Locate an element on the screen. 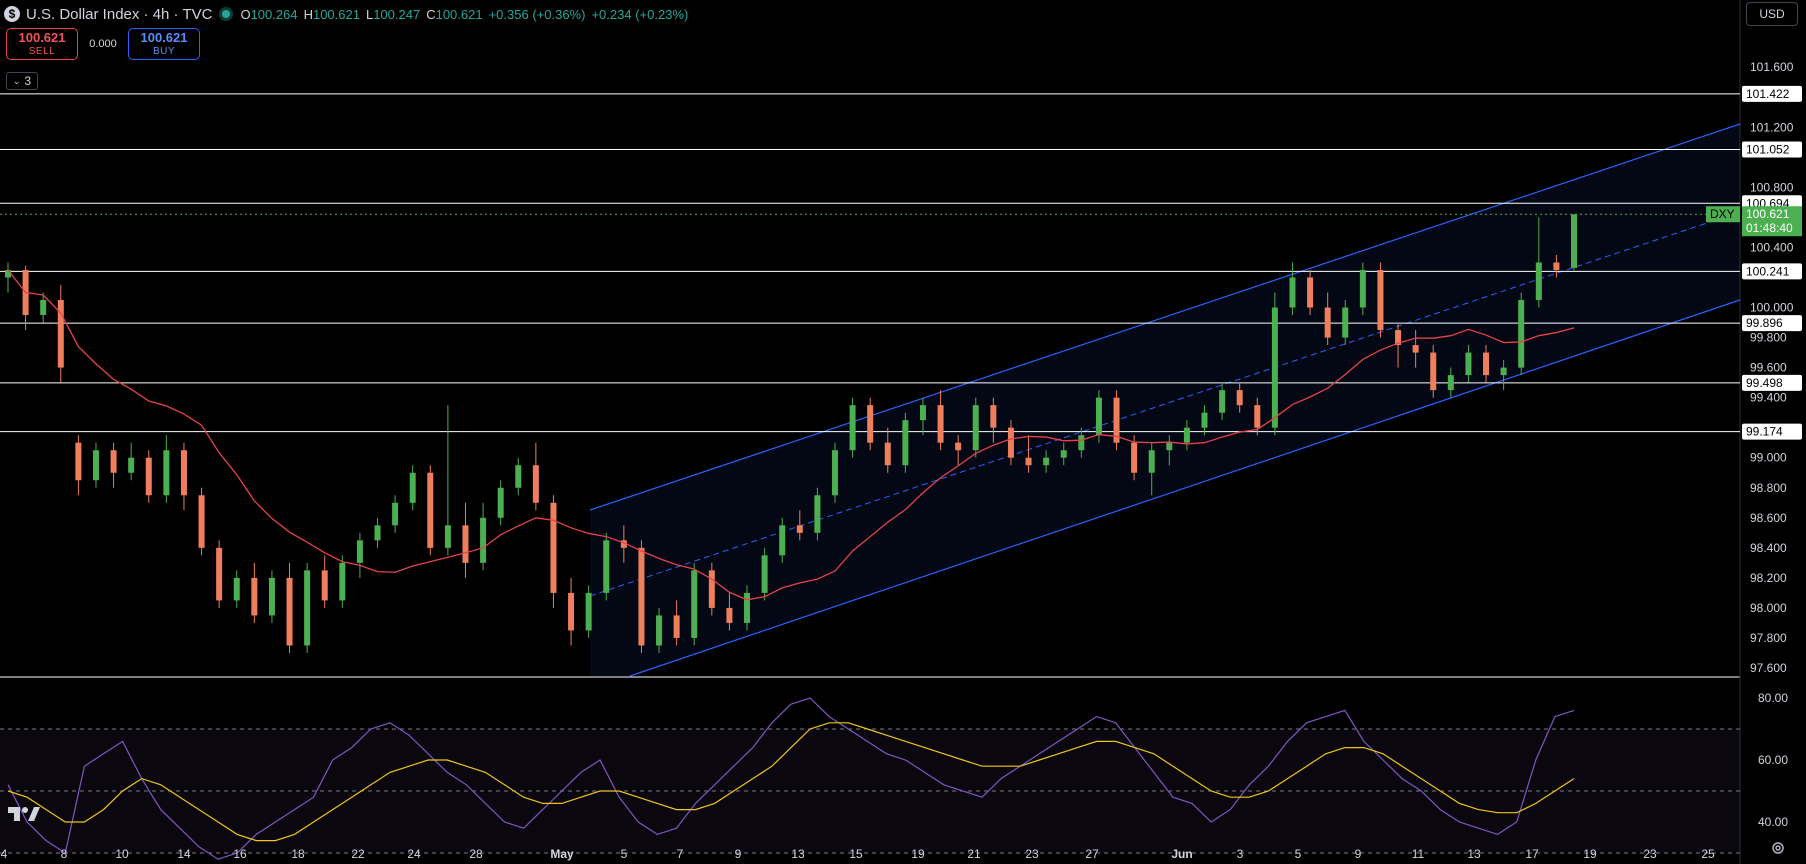  price-tick-7: 99.400 is located at coordinates (1768, 398).